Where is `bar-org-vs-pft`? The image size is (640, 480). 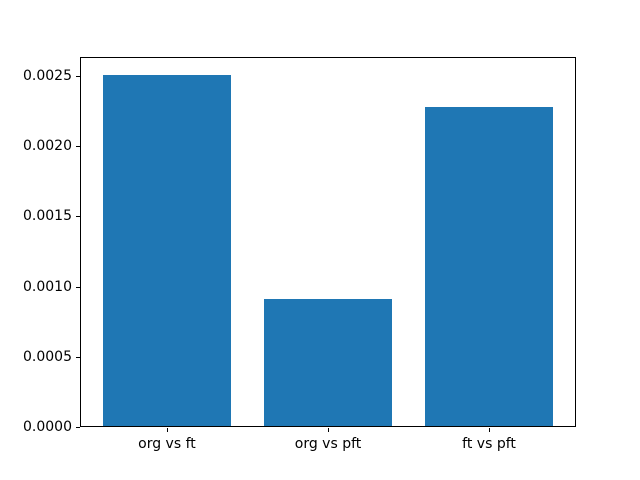 bar-org-vs-pft is located at coordinates (328, 363).